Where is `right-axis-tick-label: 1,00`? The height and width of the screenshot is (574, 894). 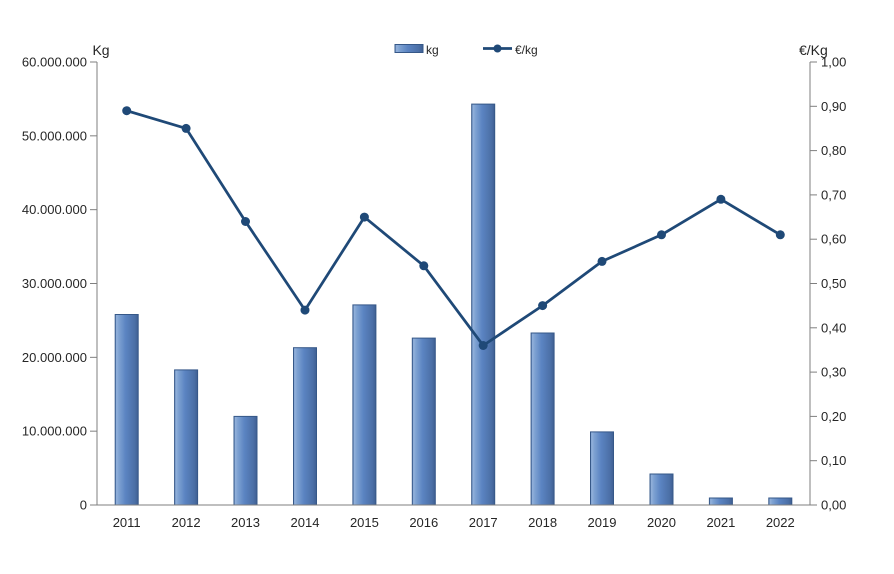 right-axis-tick-label: 1,00 is located at coordinates (833, 62).